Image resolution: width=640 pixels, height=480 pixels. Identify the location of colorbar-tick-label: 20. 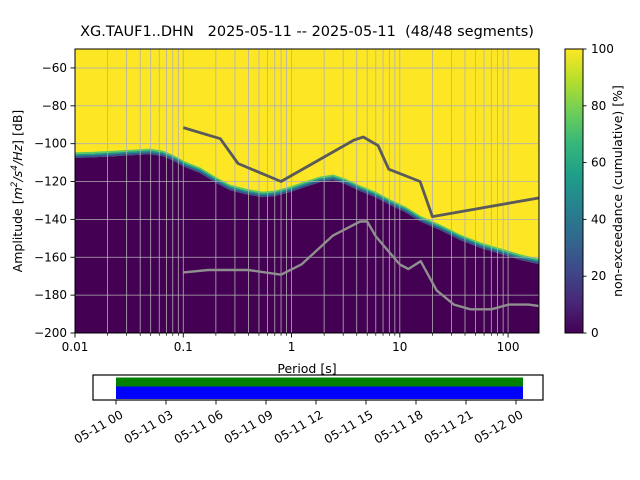
(598, 276).